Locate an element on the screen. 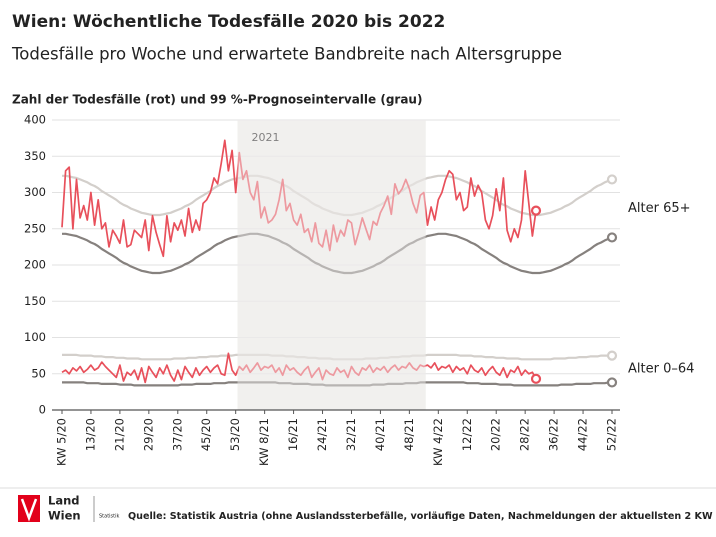 This screenshot has height=537, width=716. logo-subtext: Statistik is located at coordinates (109, 517).